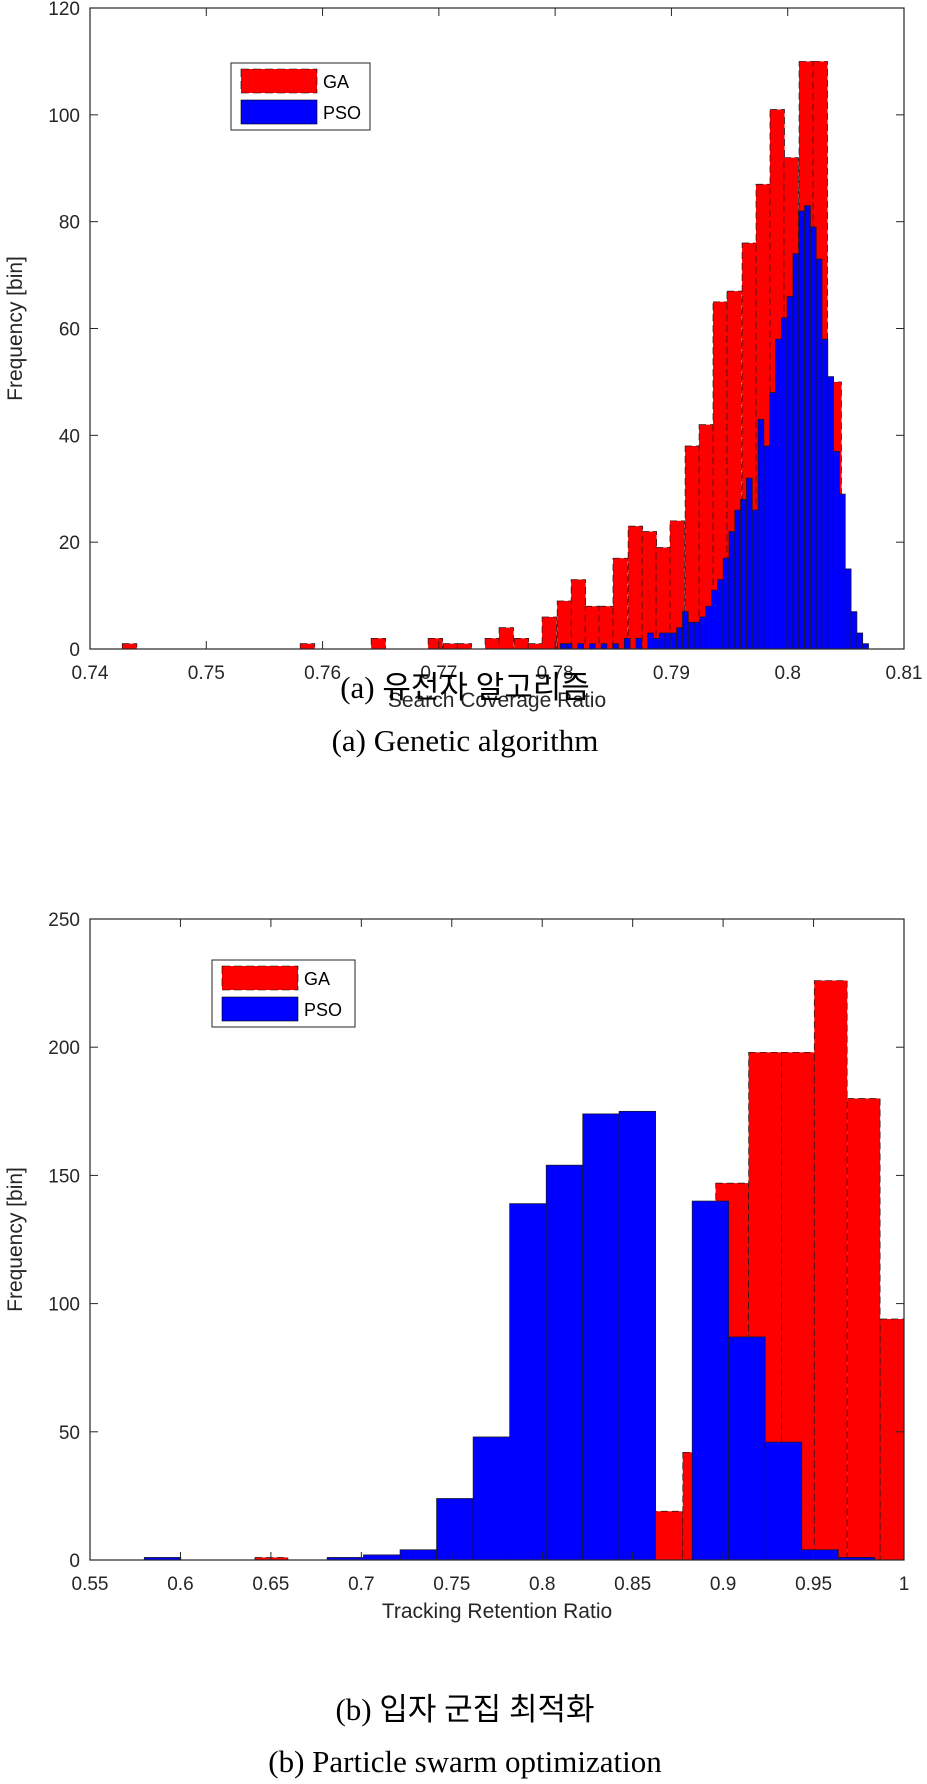 The height and width of the screenshot is (1784, 927). Describe the element at coordinates (555, 673) in the screenshot. I see `chart-a-x-tick-label: 0.78` at that location.